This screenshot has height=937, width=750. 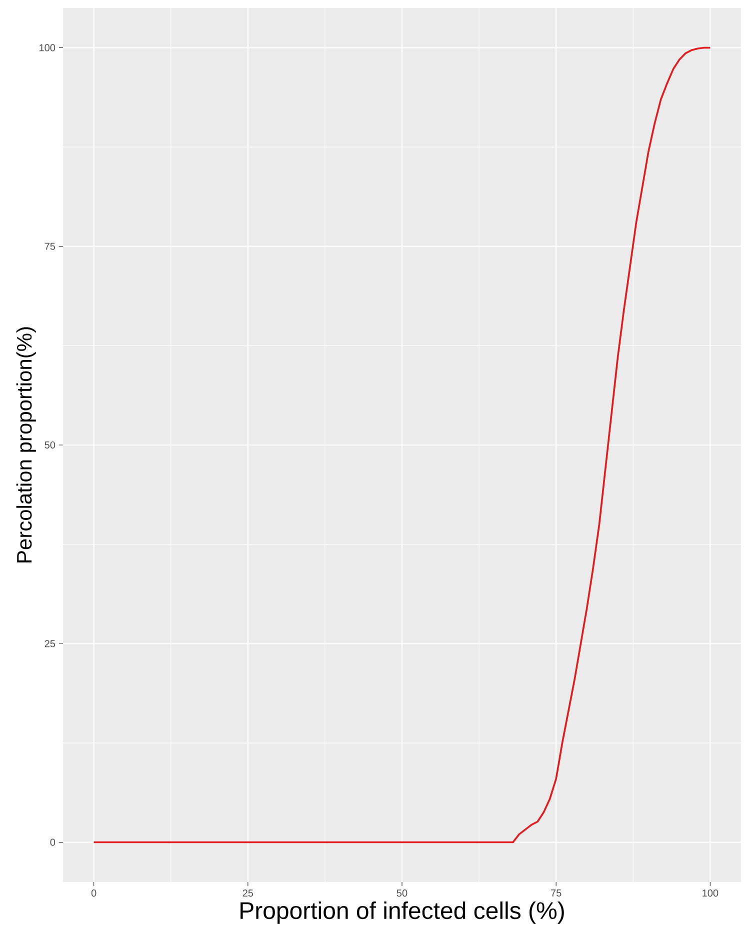 I want to click on x-tick-label: 25, so click(x=248, y=893).